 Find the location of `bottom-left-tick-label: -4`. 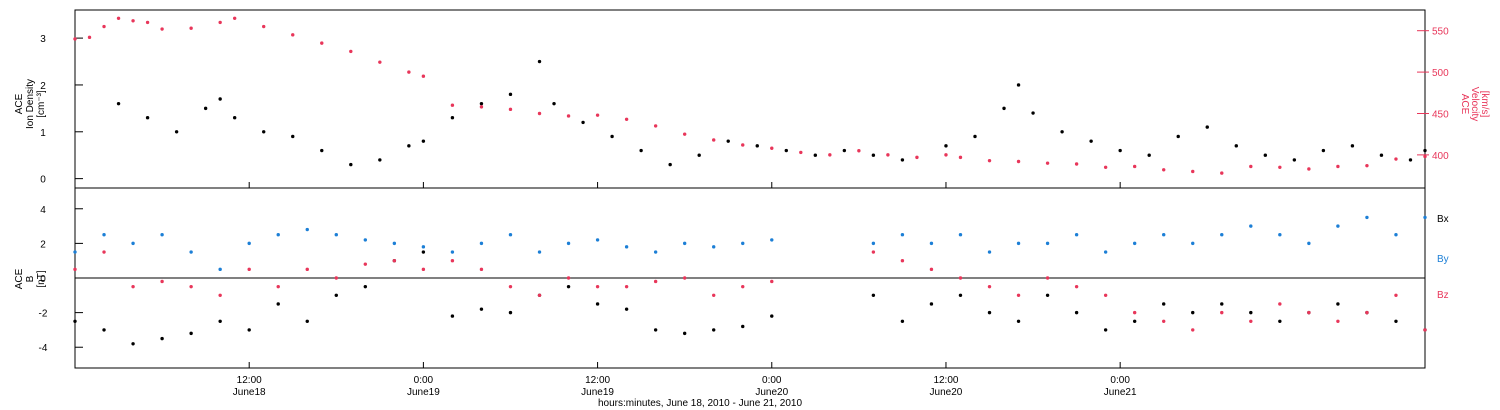

bottom-left-tick-label: -4 is located at coordinates (43, 348).